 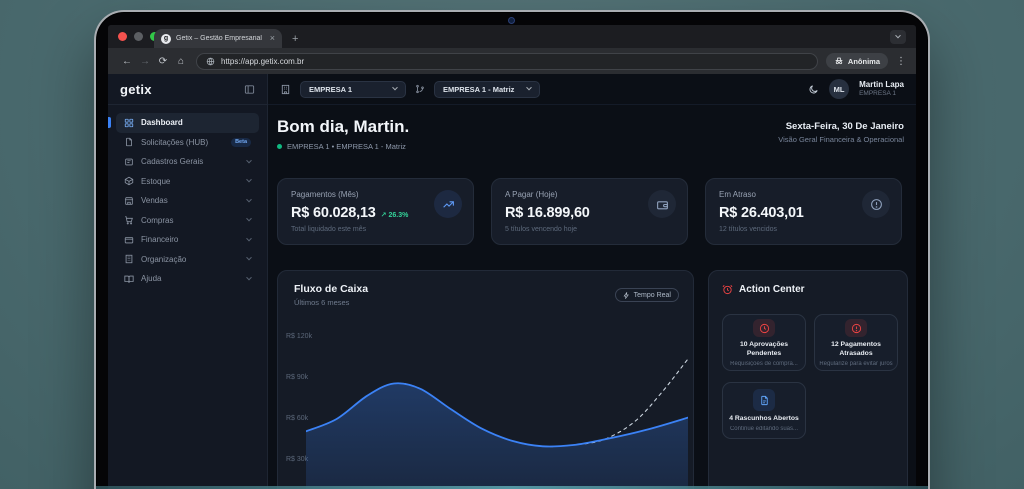 What do you see at coordinates (877, 93) in the screenshot?
I see `user-company: EMPRESA 1` at bounding box center [877, 93].